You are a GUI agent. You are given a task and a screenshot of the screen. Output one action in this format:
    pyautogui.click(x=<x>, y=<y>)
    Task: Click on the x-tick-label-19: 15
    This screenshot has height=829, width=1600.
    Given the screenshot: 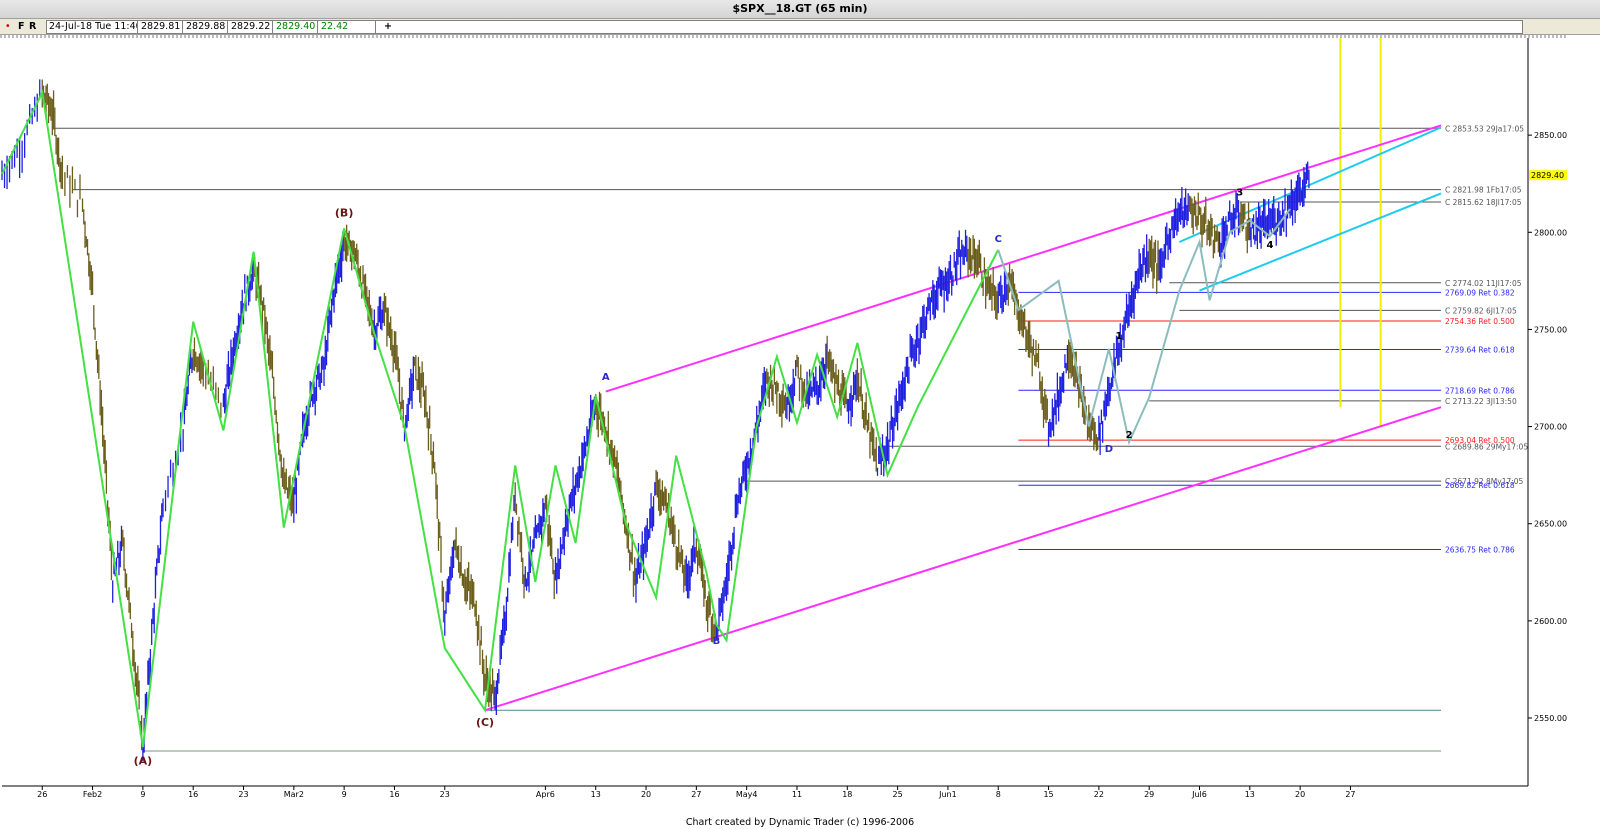 What is the action you would take?
    pyautogui.click(x=1048, y=794)
    